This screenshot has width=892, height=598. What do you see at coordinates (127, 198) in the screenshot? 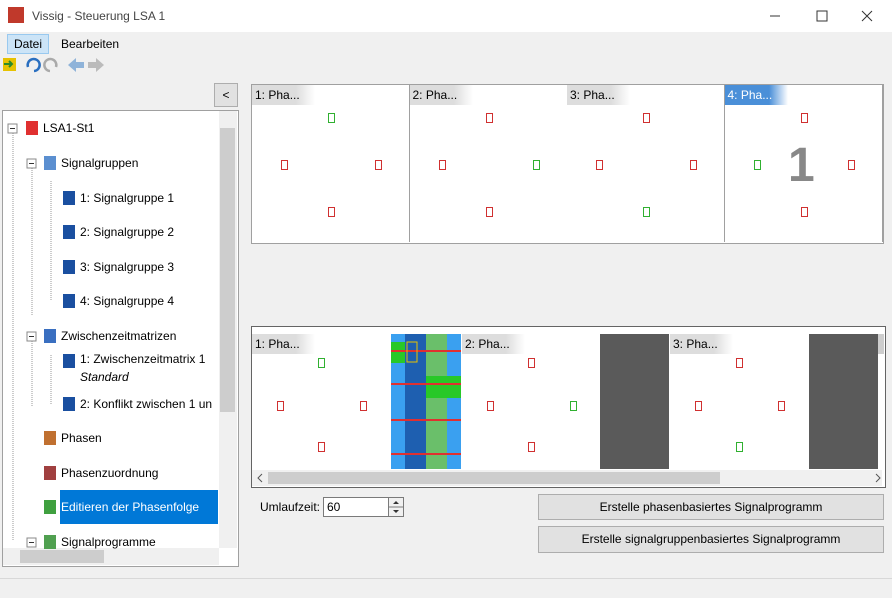
I see `tree-item: 1: Signalgruppe 1` at bounding box center [127, 198].